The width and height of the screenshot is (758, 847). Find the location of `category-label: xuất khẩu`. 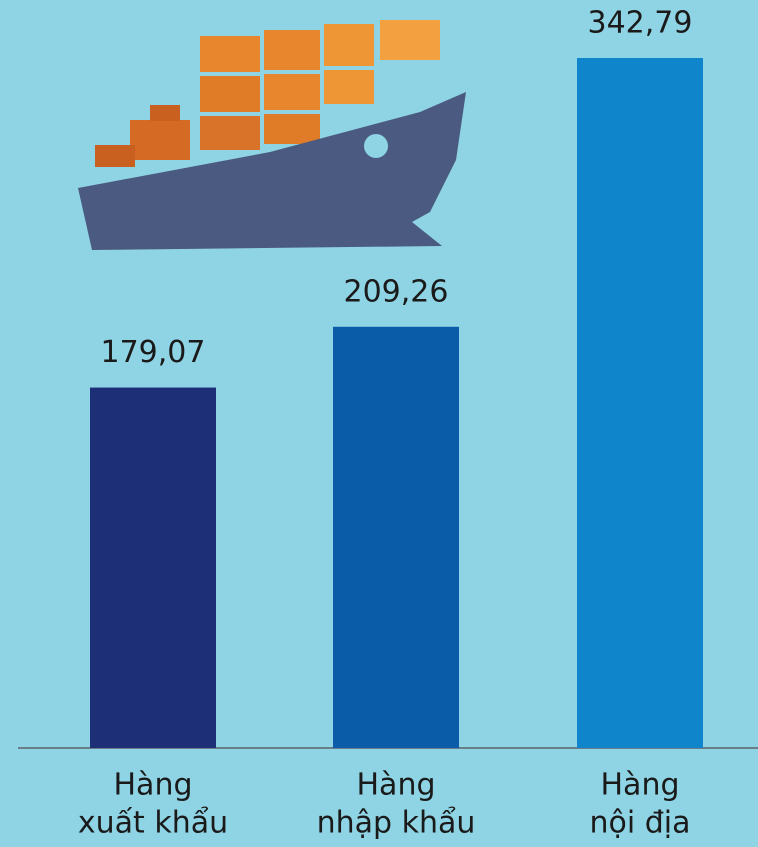

category-label: xuất khẩu is located at coordinates (153, 823).